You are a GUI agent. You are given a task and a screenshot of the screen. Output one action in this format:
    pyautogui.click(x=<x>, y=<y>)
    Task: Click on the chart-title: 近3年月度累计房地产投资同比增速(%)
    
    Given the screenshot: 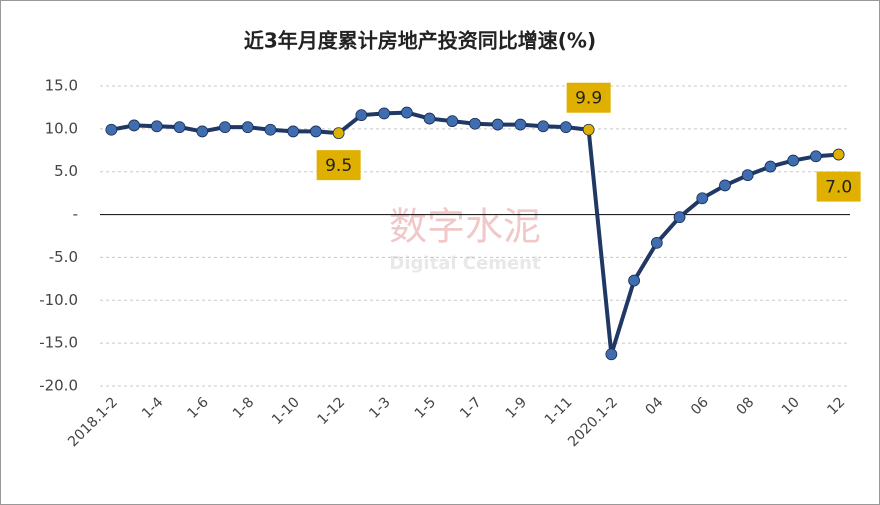 What is the action you would take?
    pyautogui.click(x=420, y=41)
    